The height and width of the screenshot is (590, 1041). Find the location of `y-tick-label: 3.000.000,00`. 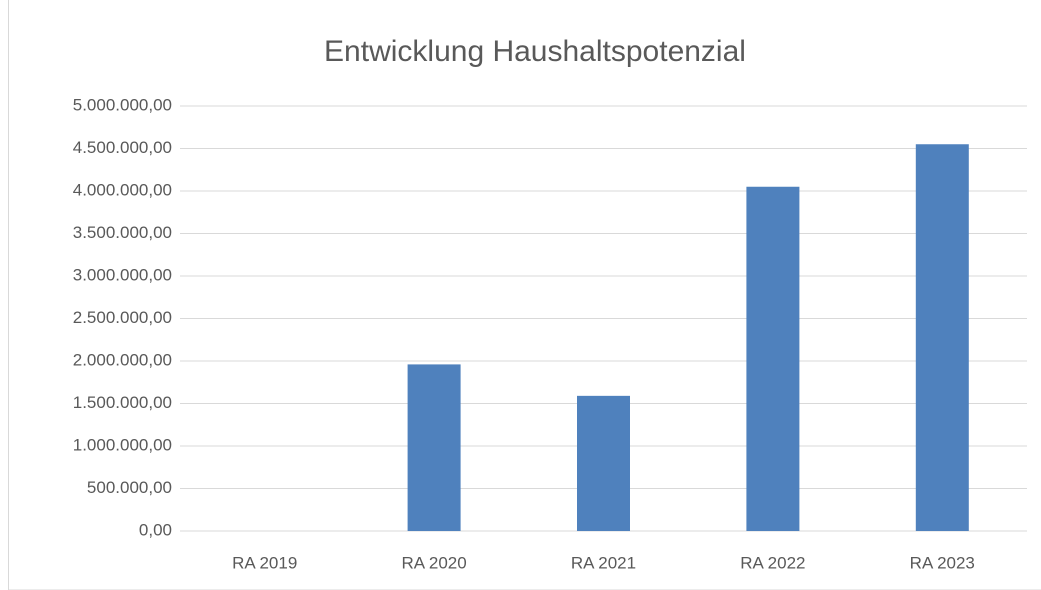

y-tick-label: 3.000.000,00 is located at coordinates (122, 274).